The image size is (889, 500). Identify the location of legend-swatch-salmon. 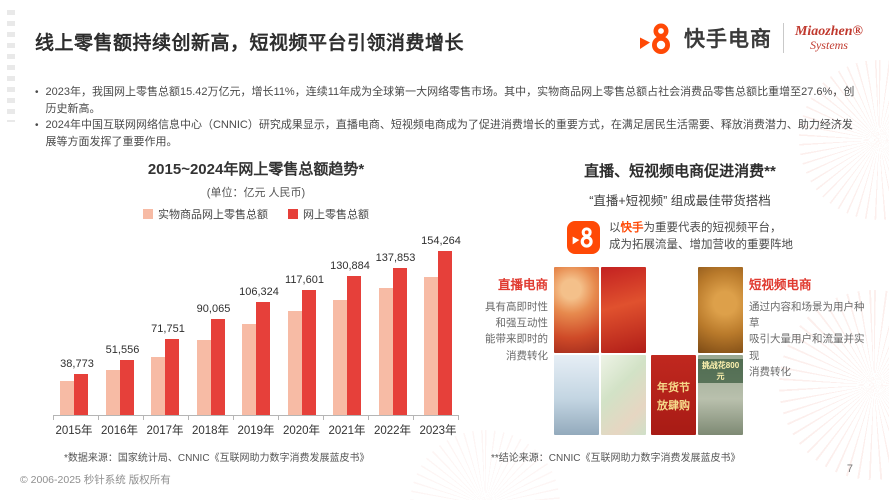
(148, 214).